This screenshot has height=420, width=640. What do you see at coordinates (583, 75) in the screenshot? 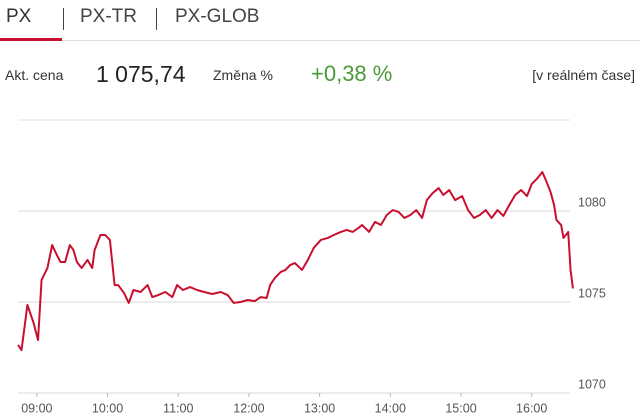
I see `realtime-note: [v reálném čase]` at bounding box center [583, 75].